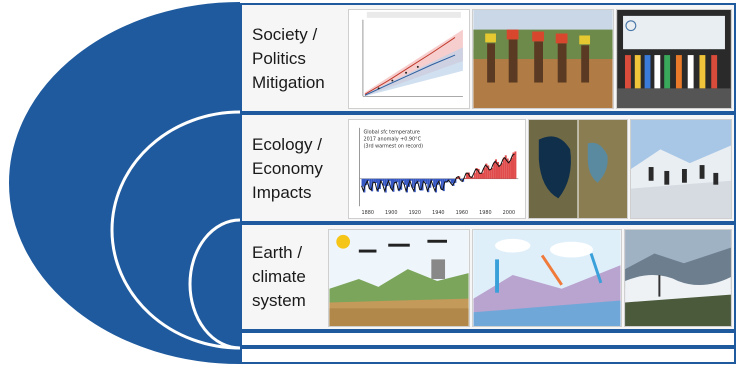 The height and width of the screenshot is (370, 742). What do you see at coordinates (409, 59) in the screenshot?
I see `mitigation-chart-thumbnail` at bounding box center [409, 59].